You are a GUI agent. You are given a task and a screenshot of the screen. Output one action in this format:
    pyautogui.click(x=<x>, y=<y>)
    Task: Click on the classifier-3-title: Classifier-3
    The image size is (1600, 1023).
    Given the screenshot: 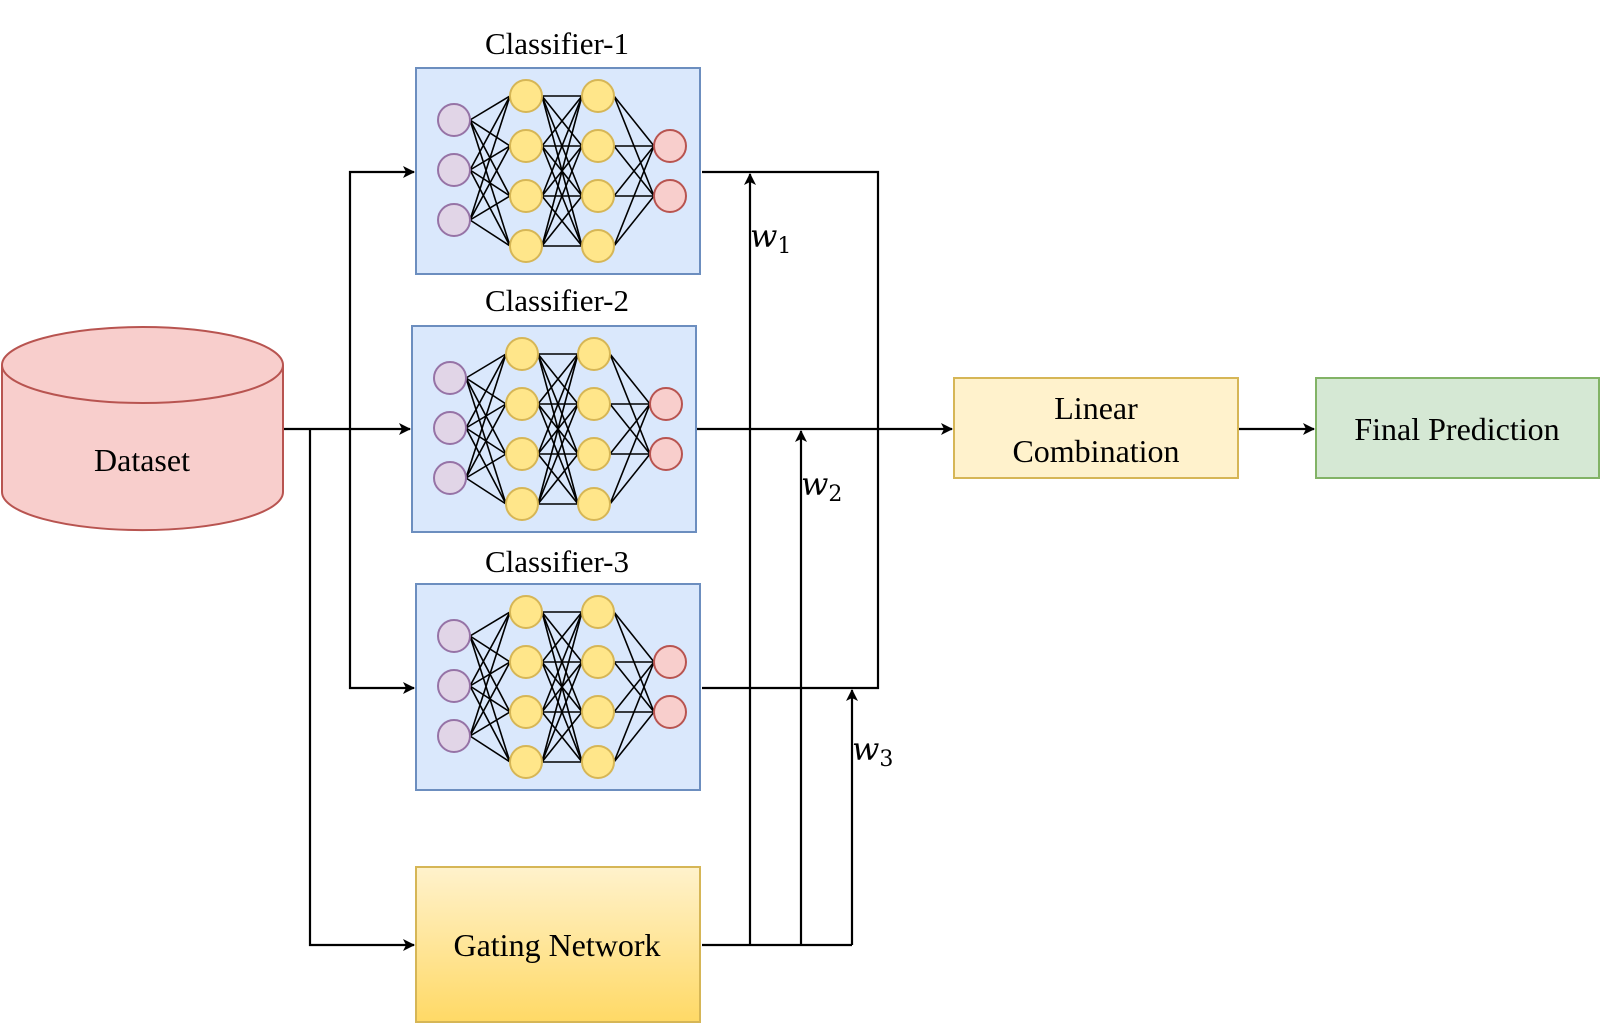 What is the action you would take?
    pyautogui.click(x=557, y=561)
    